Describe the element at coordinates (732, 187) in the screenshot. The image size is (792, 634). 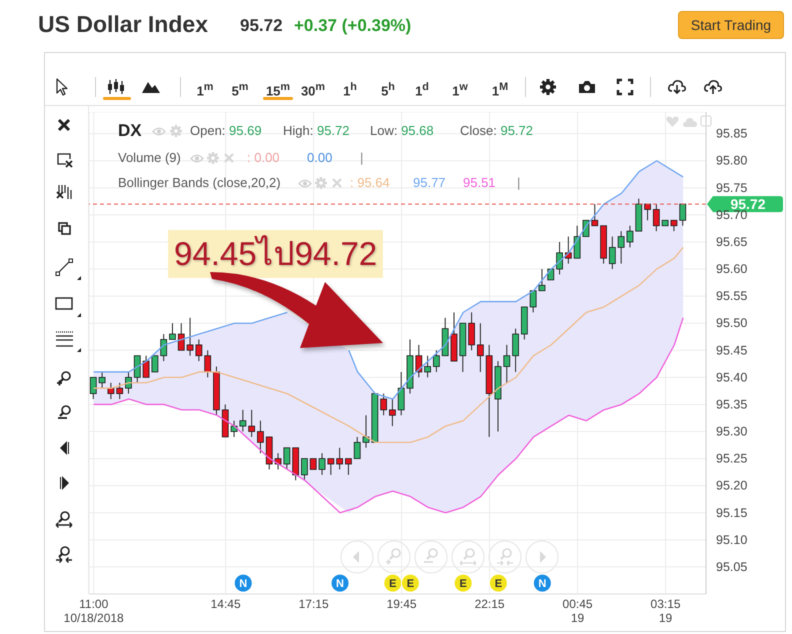
I see `y-tick-label: 95.75` at that location.